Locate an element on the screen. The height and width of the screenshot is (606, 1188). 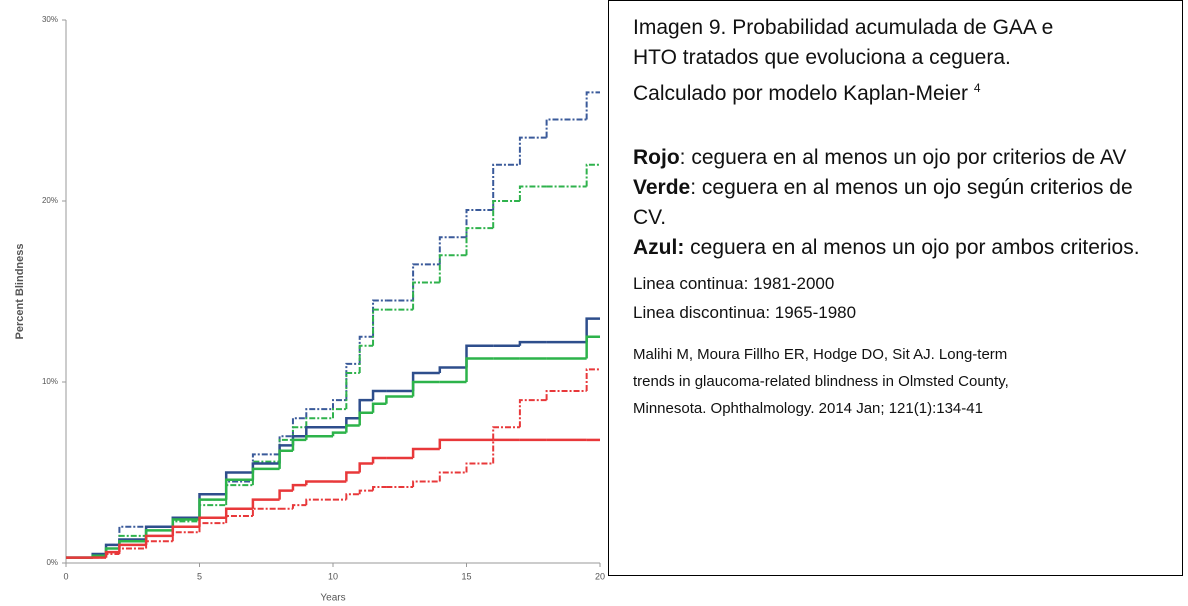
x-tick-label: 15 is located at coordinates (466, 576).